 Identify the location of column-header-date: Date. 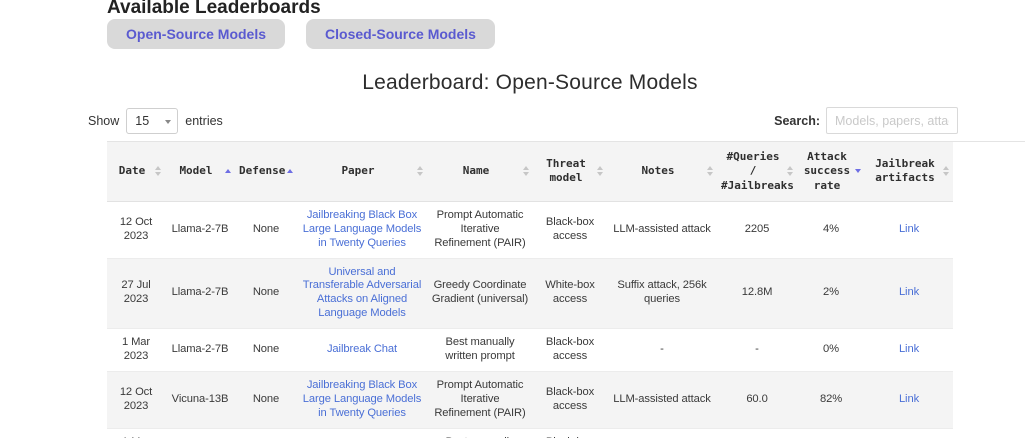
(136, 172).